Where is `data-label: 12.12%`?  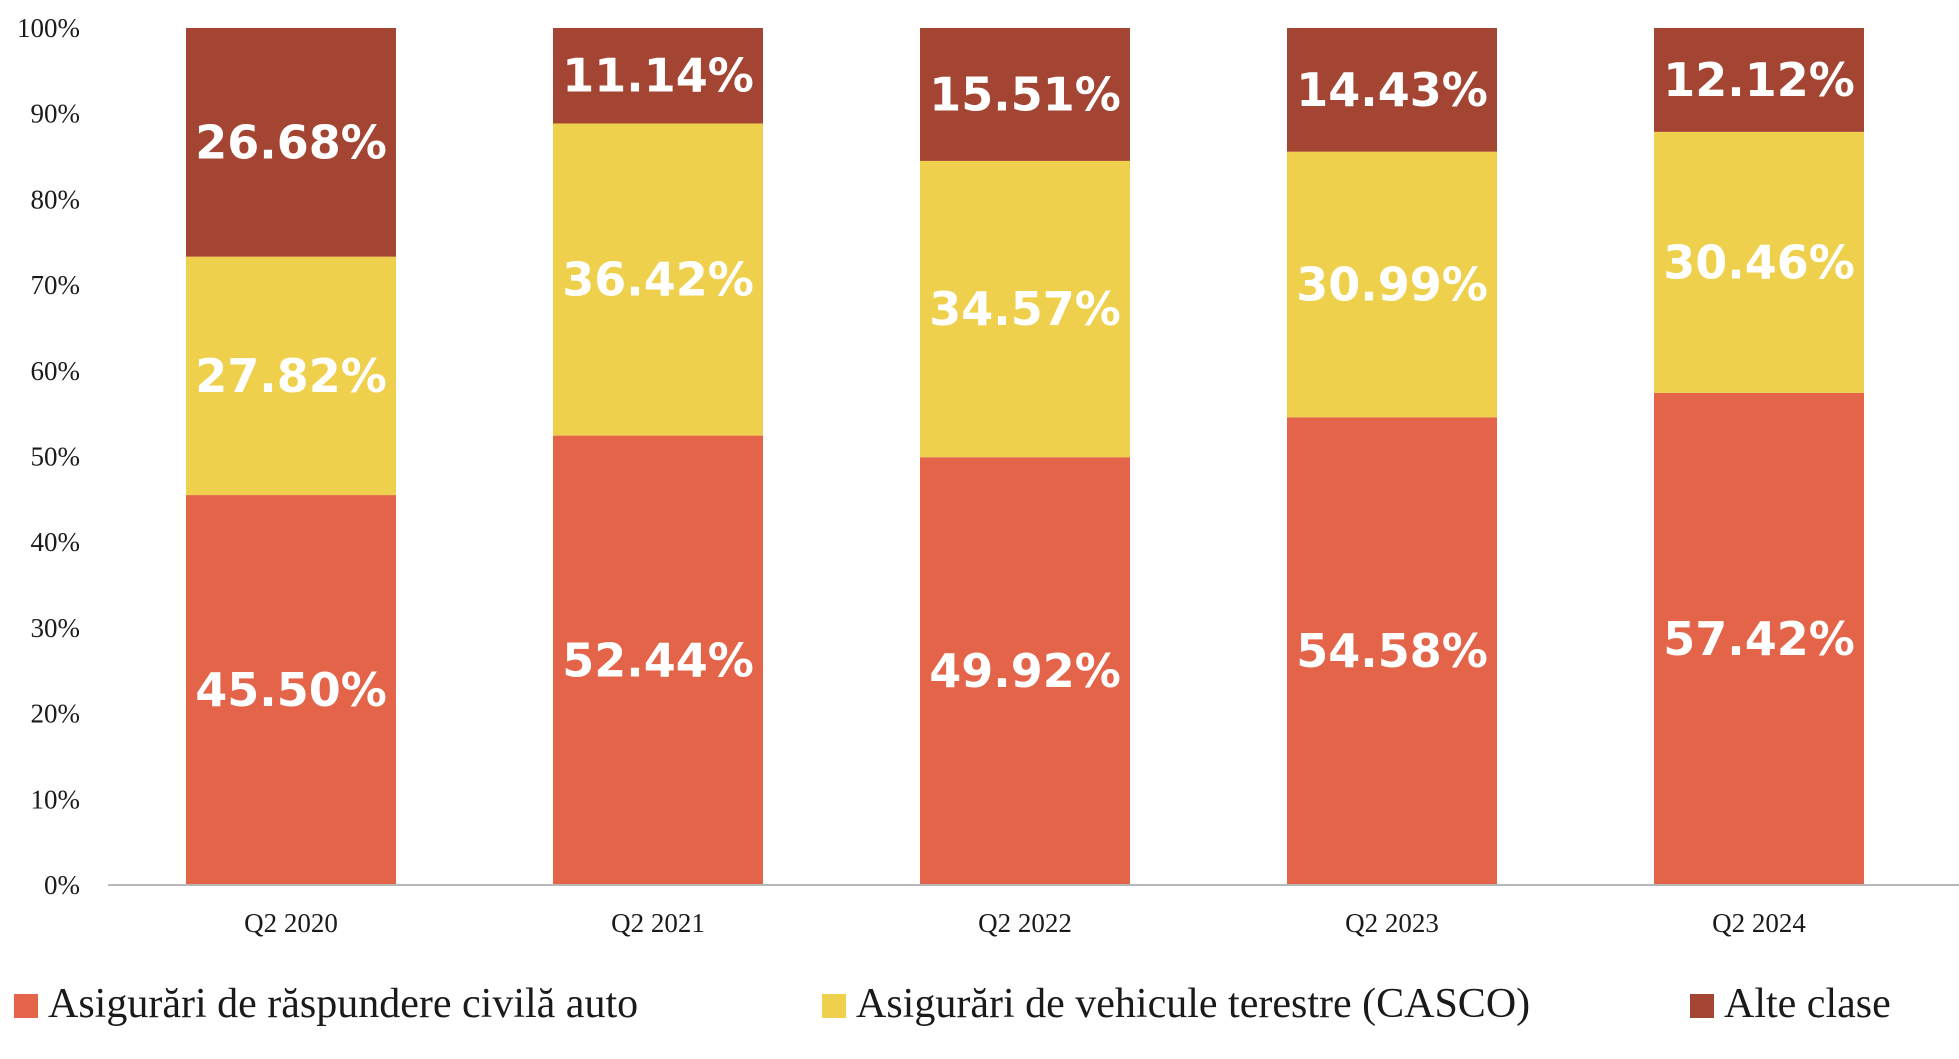 data-label: 12.12% is located at coordinates (1759, 80).